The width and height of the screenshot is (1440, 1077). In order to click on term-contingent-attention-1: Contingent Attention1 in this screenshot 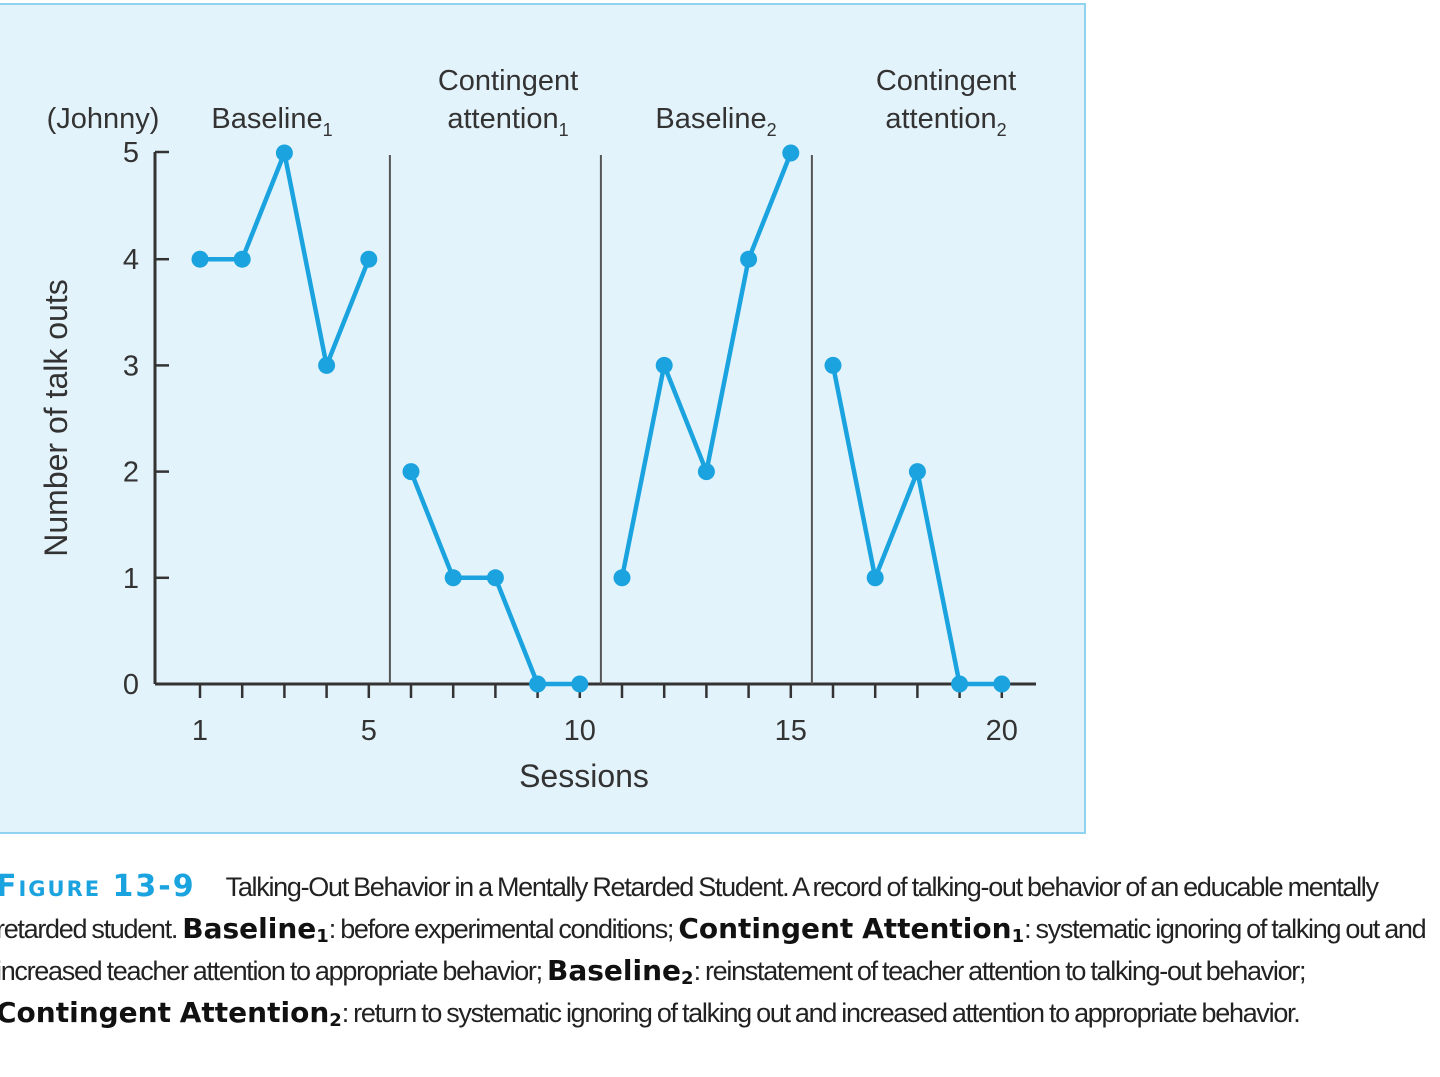, I will do `click(851, 929)`.